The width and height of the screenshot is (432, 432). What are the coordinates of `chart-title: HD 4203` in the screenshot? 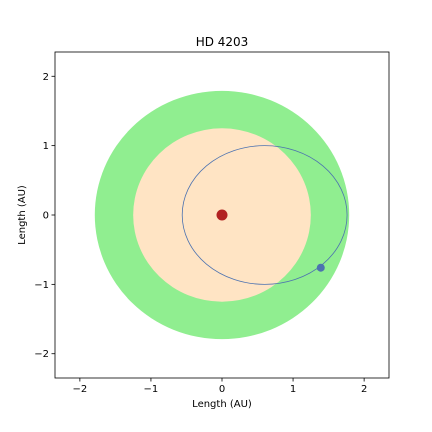 It's located at (222, 42).